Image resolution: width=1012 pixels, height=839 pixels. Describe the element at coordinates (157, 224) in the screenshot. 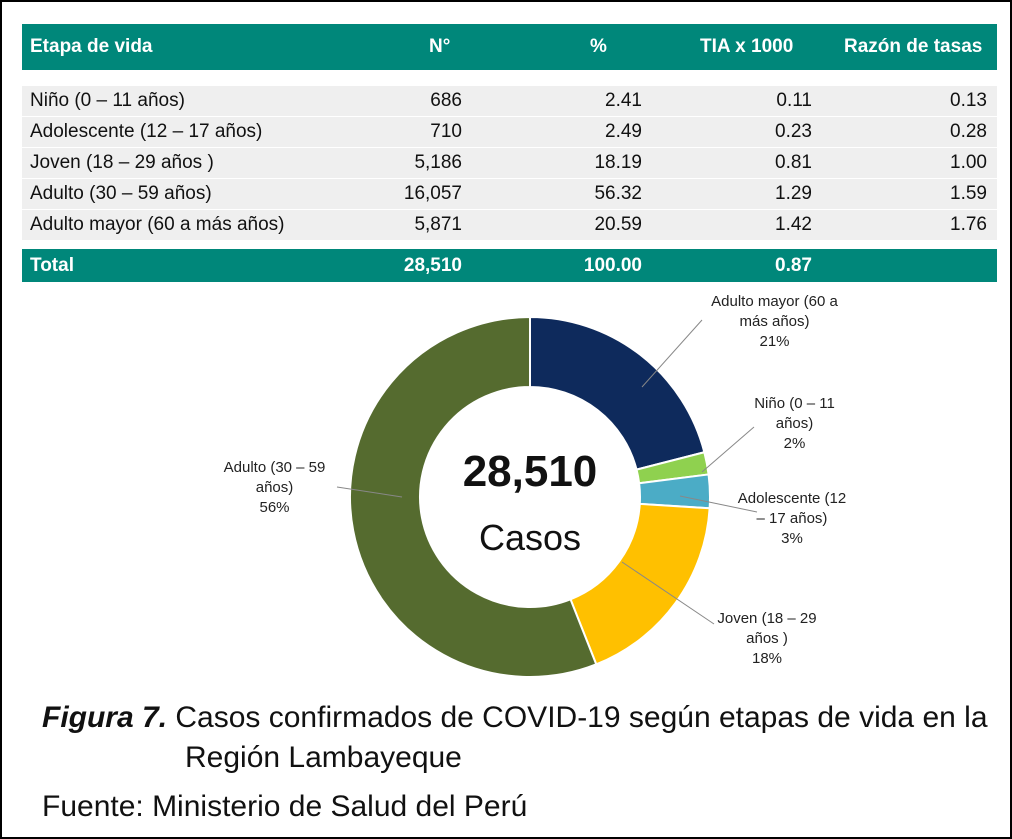

I see `cell: Adulto mayor (60 a más años)` at that location.